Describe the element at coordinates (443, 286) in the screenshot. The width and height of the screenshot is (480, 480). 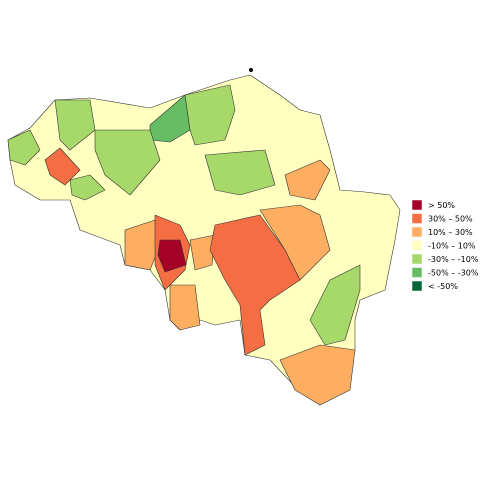
I see `legend-label: < -50%` at that location.